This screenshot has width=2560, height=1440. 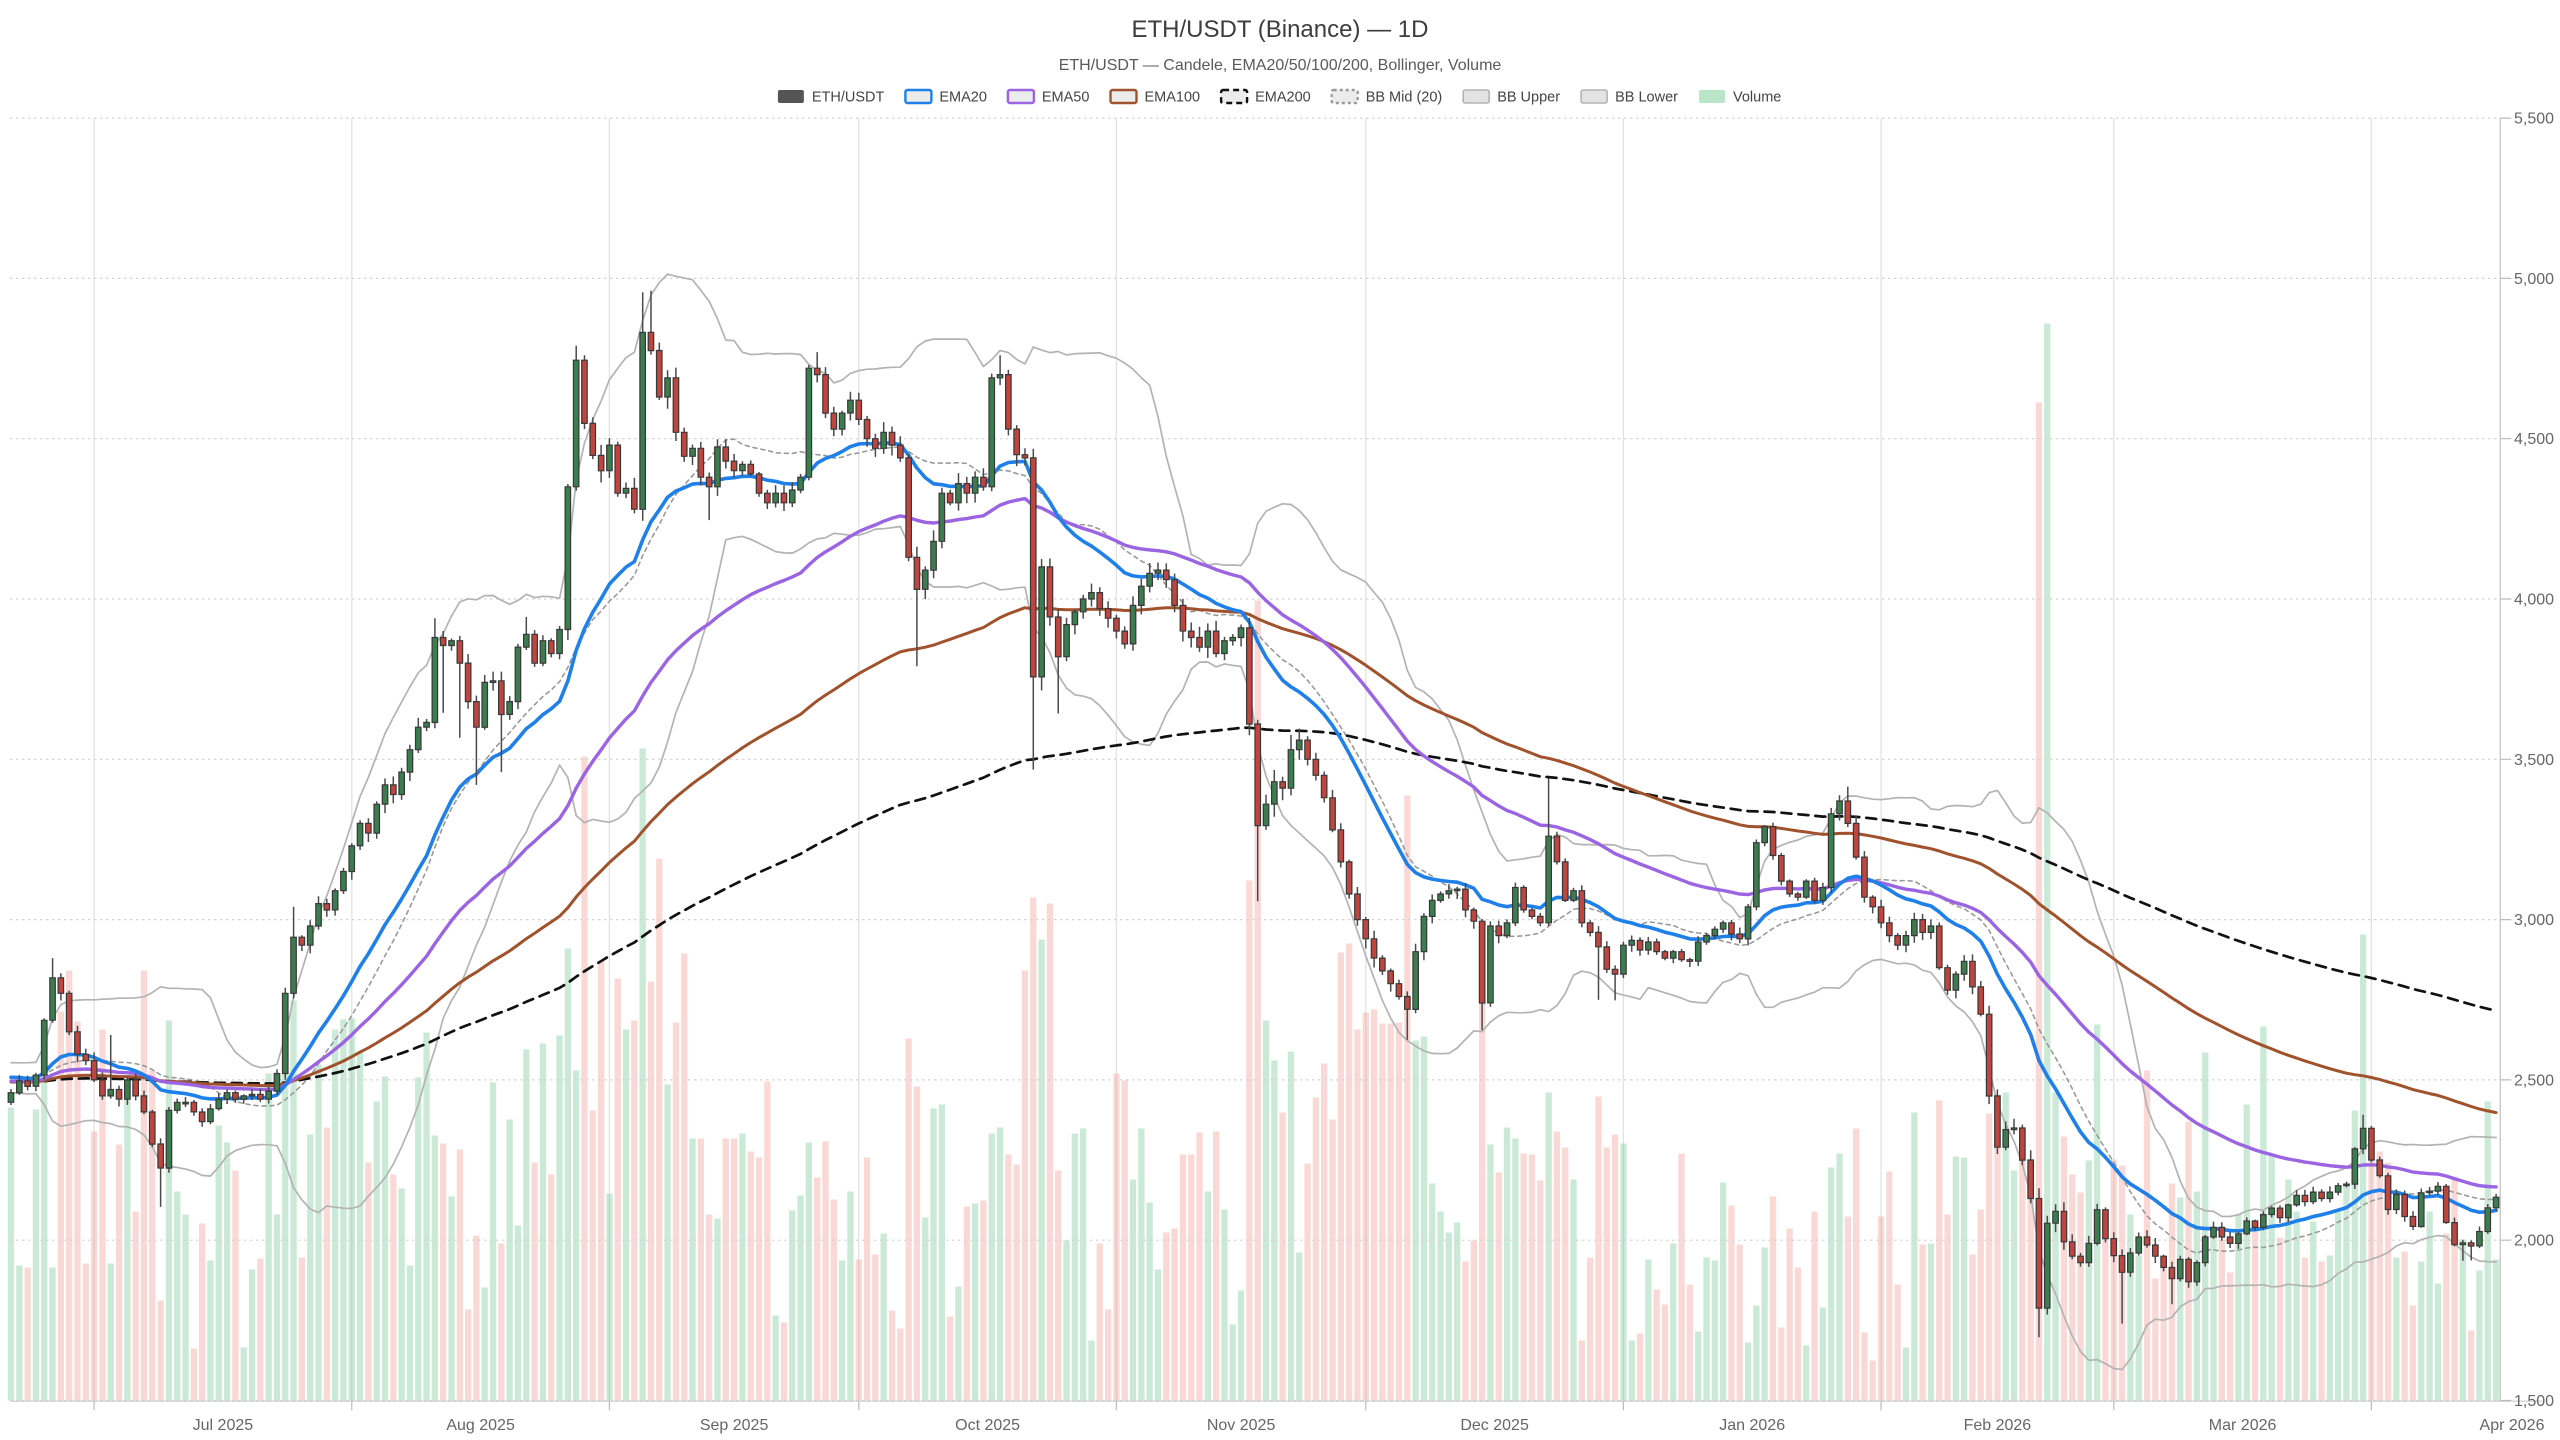 I want to click on svg-text: ETH/USDT (Binance) — 1D, so click(x=1280, y=29).